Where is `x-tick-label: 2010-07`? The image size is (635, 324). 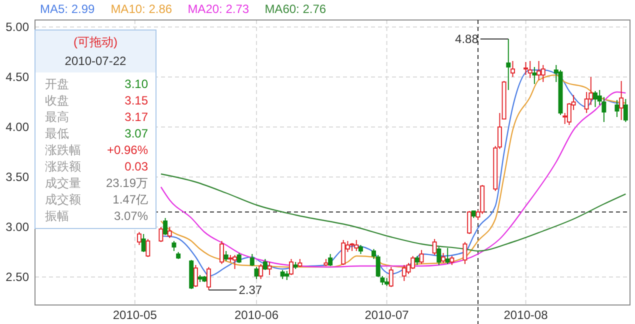
x-tick-label: 2010-07 is located at coordinates (387, 315).